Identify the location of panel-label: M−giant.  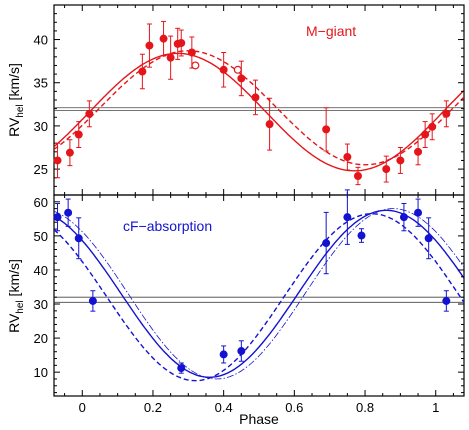
(331, 31).